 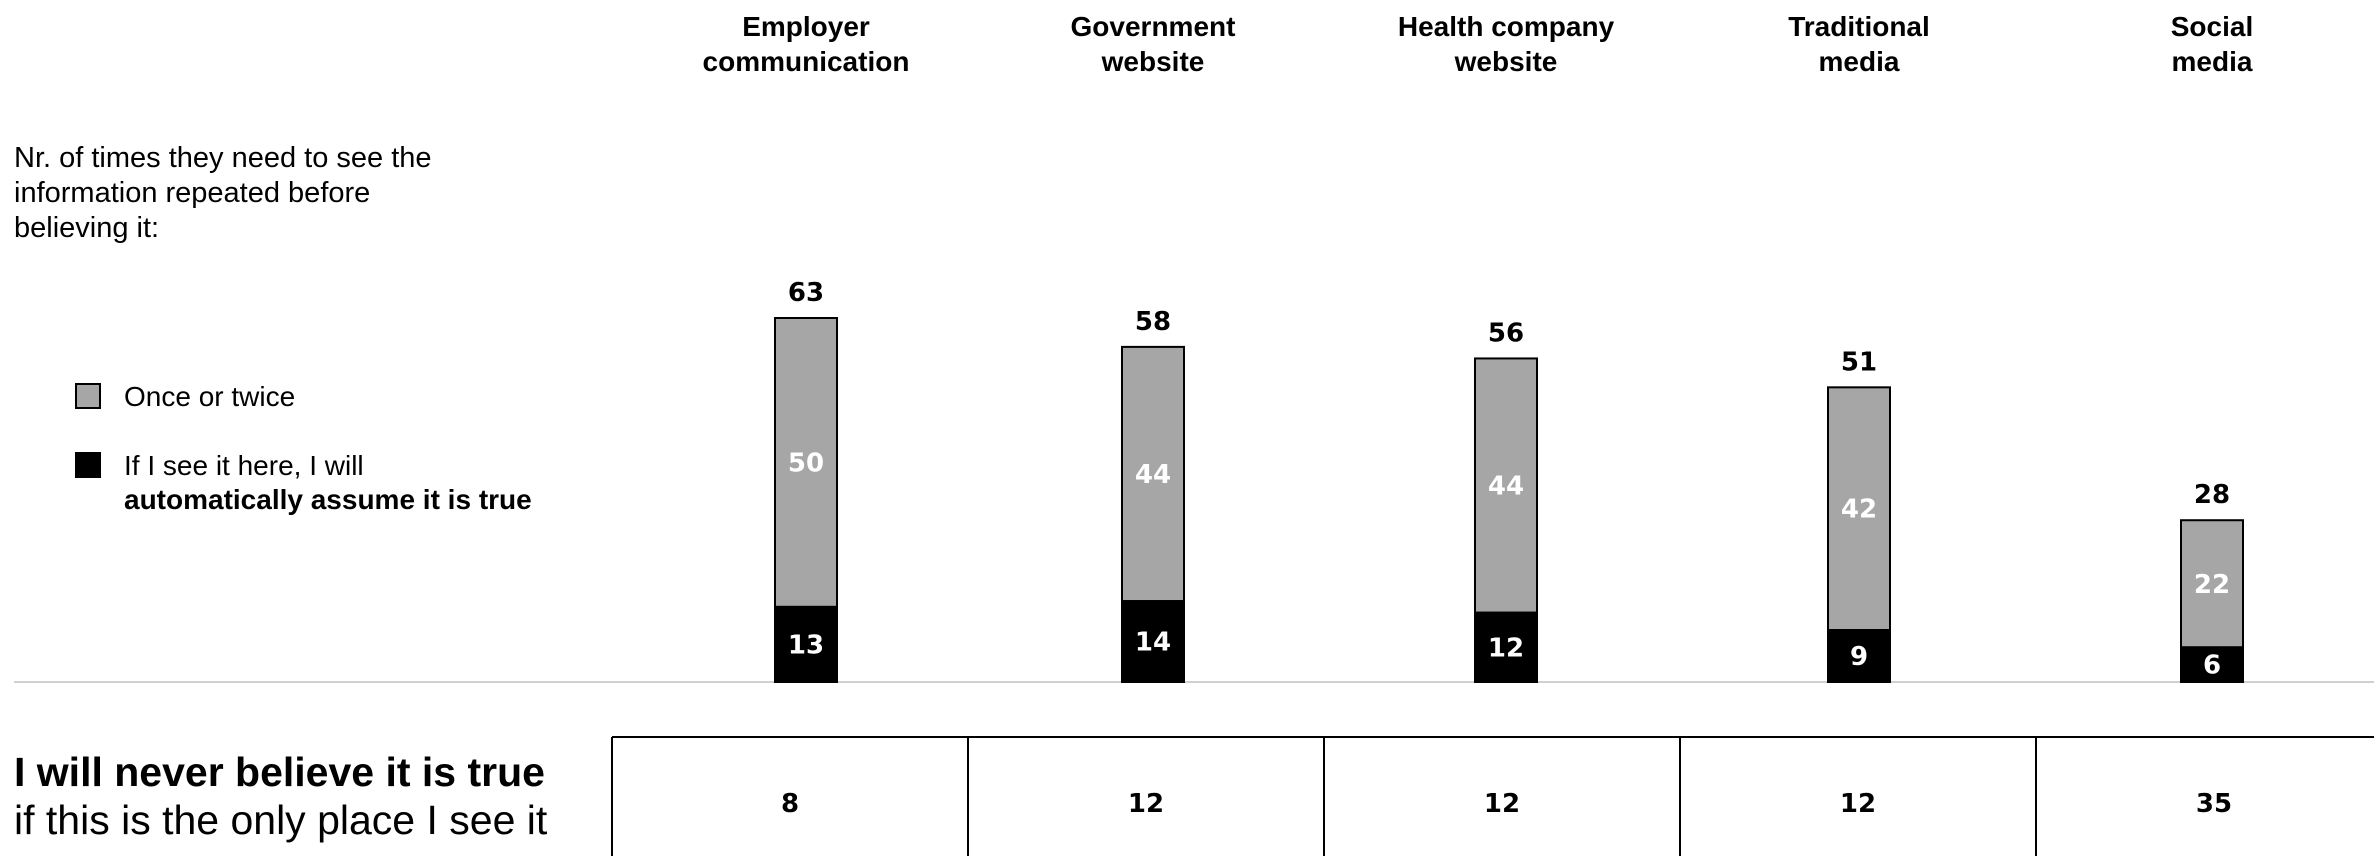 I want to click on legend-auto-line1: If I see it here, I will, so click(x=244, y=465).